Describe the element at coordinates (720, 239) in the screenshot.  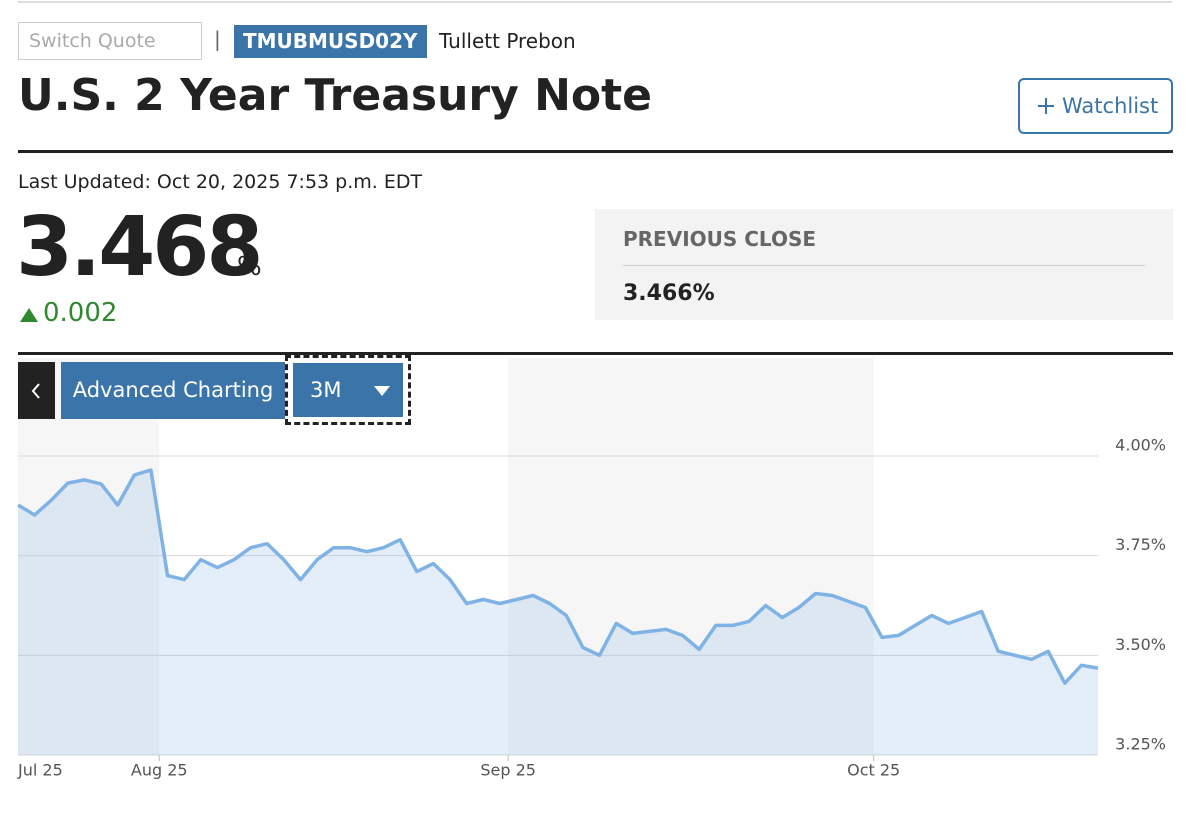
I see `previous-close-label: PREVIOUS CLOSE` at that location.